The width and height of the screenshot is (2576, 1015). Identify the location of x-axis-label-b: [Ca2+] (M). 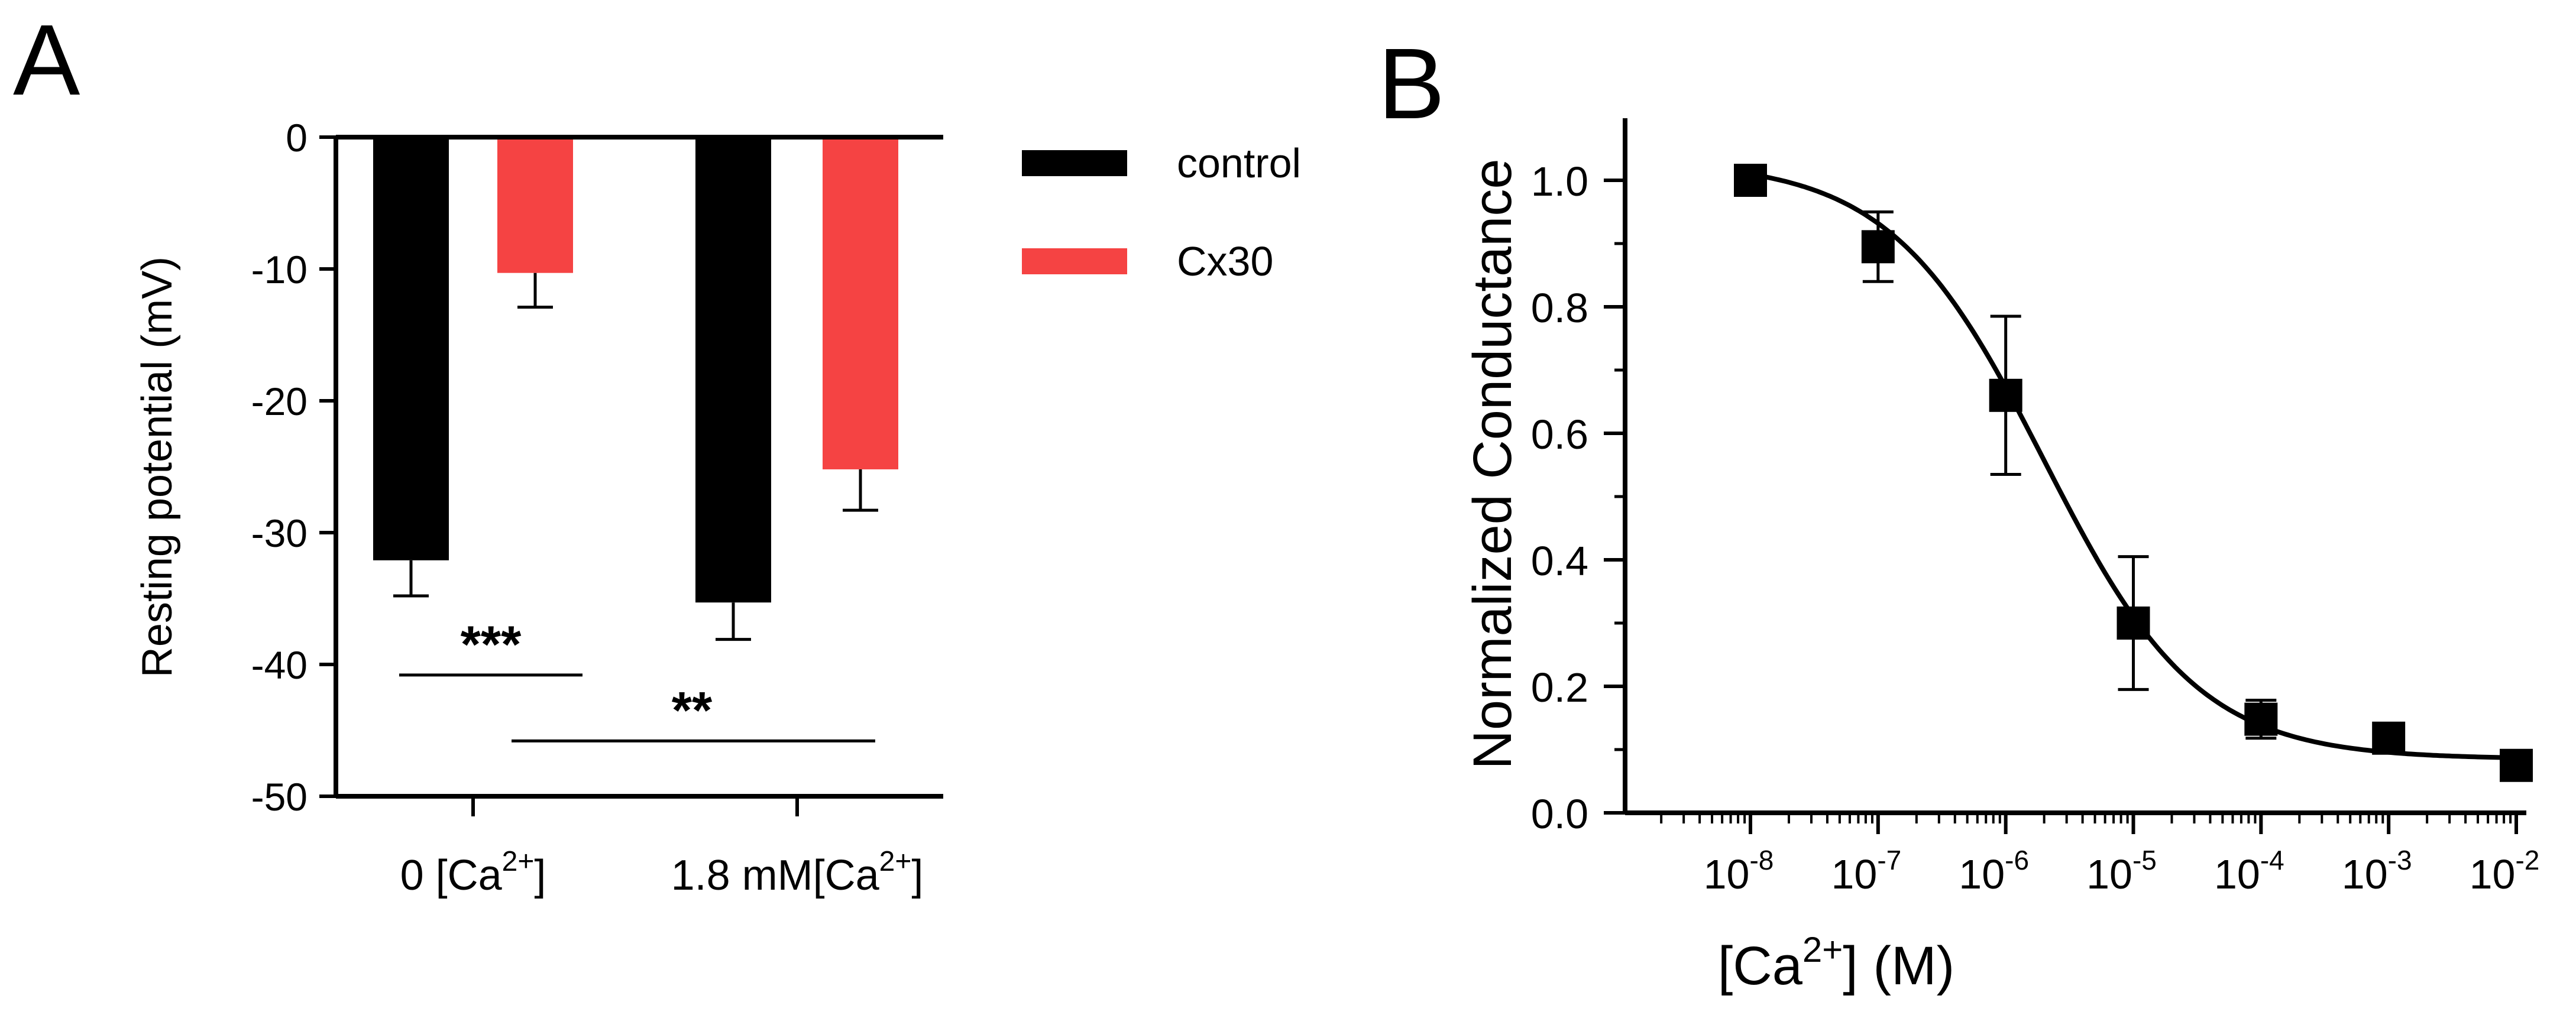
(1837, 963).